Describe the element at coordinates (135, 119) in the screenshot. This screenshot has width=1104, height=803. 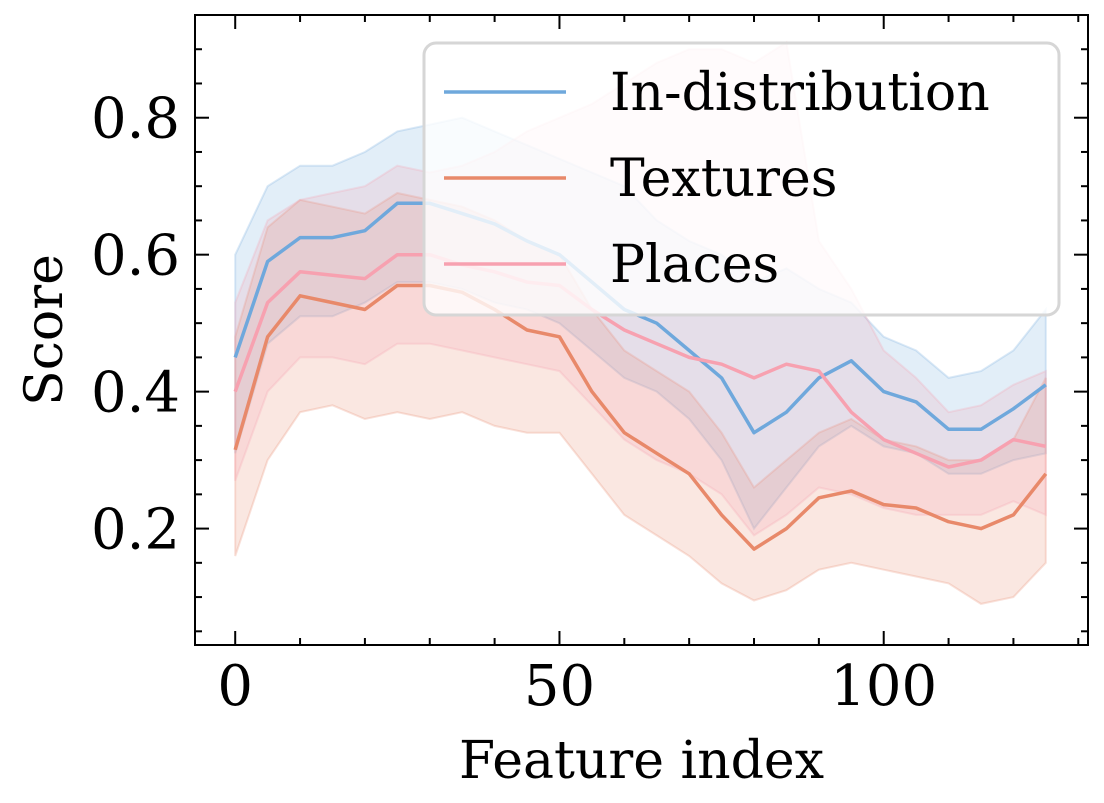
I see `y-tick-label: 0.8` at that location.